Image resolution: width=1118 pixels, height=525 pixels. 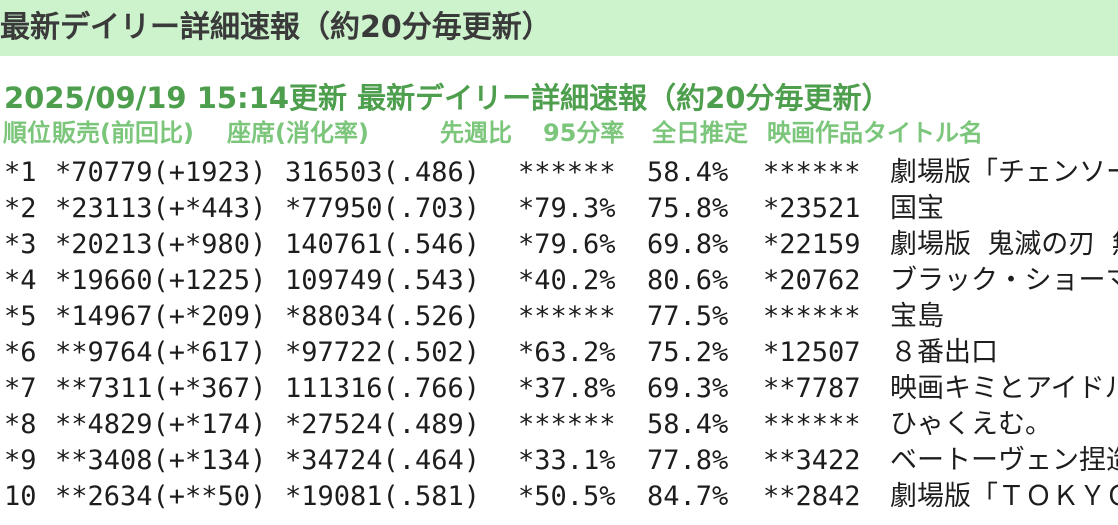 I want to click on cell-95min-rate: 80.6%, so click(x=688, y=280).